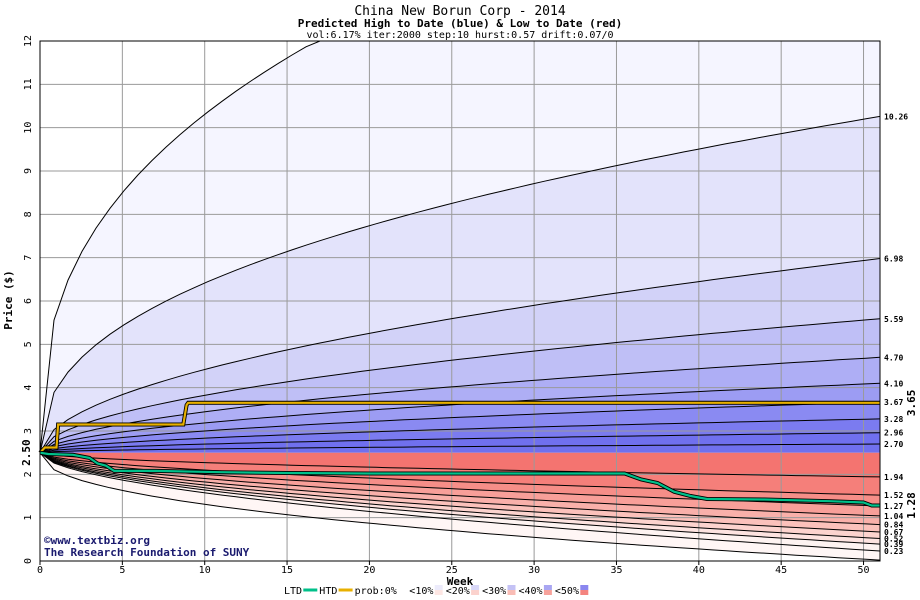 The height and width of the screenshot is (600, 920). Describe the element at coordinates (893, 357) in the screenshot. I see `upper-band-label: 4.70` at that location.